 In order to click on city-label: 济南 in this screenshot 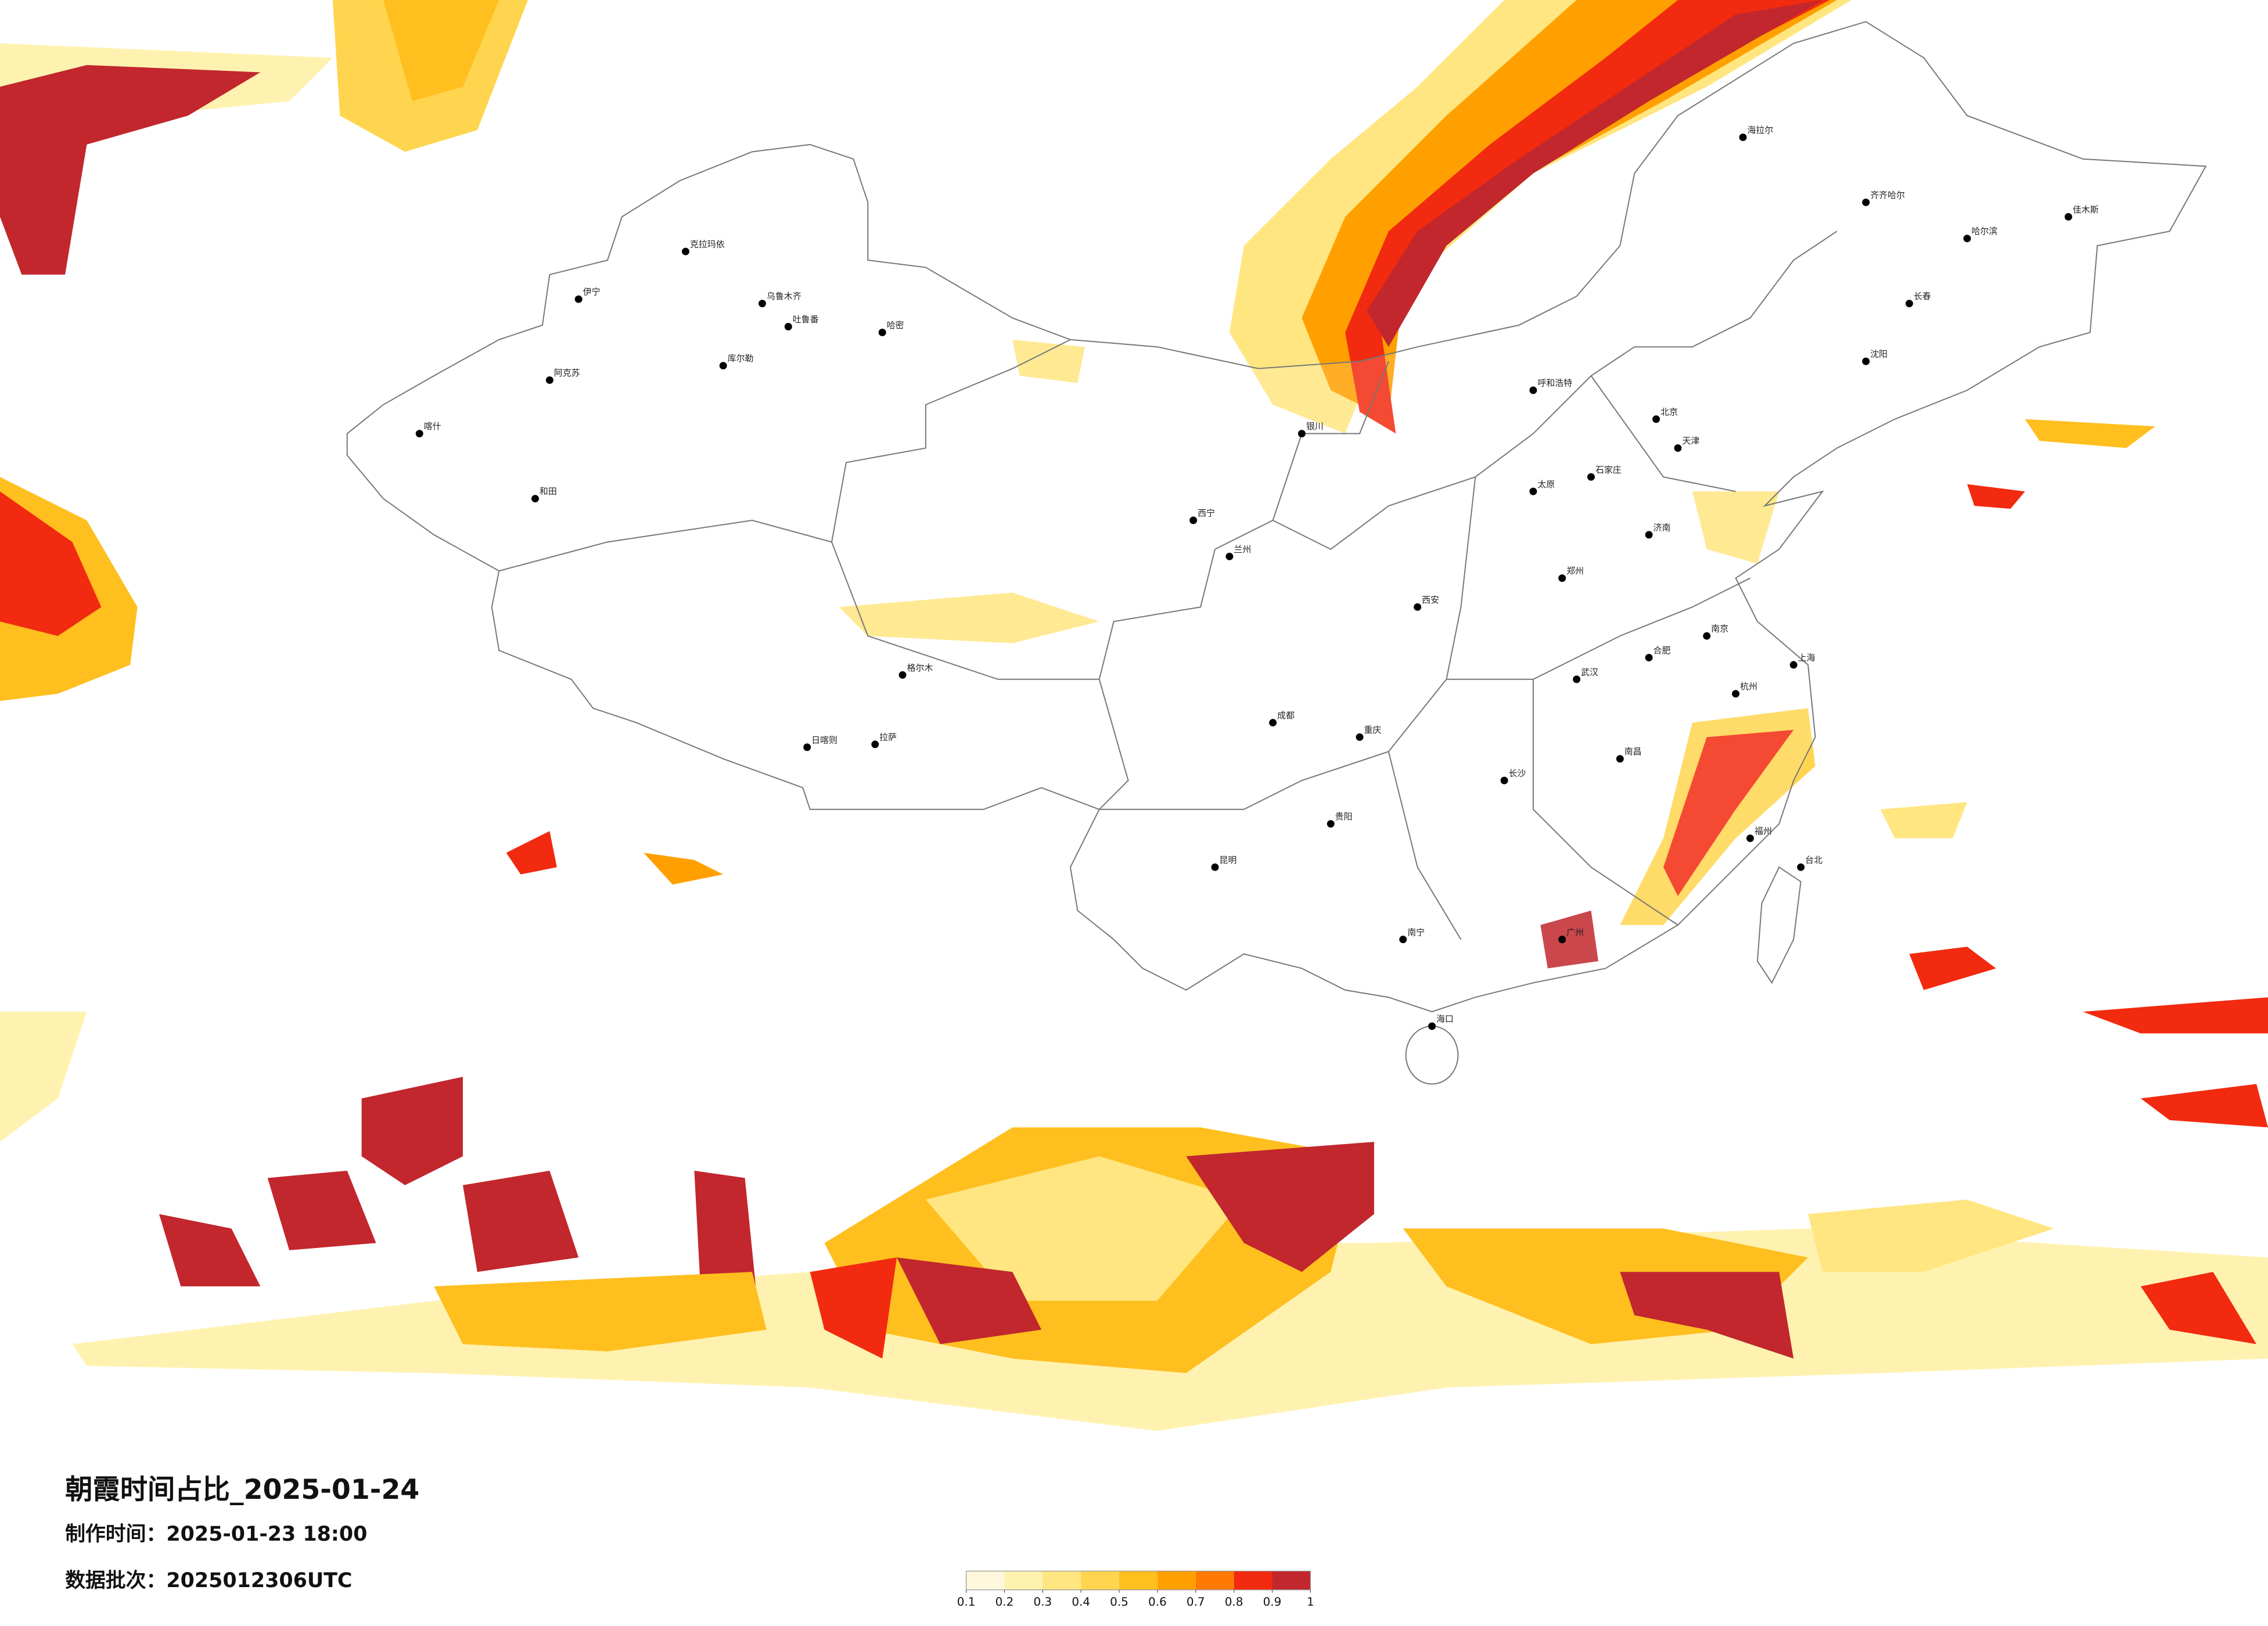, I will do `click(1662, 527)`.